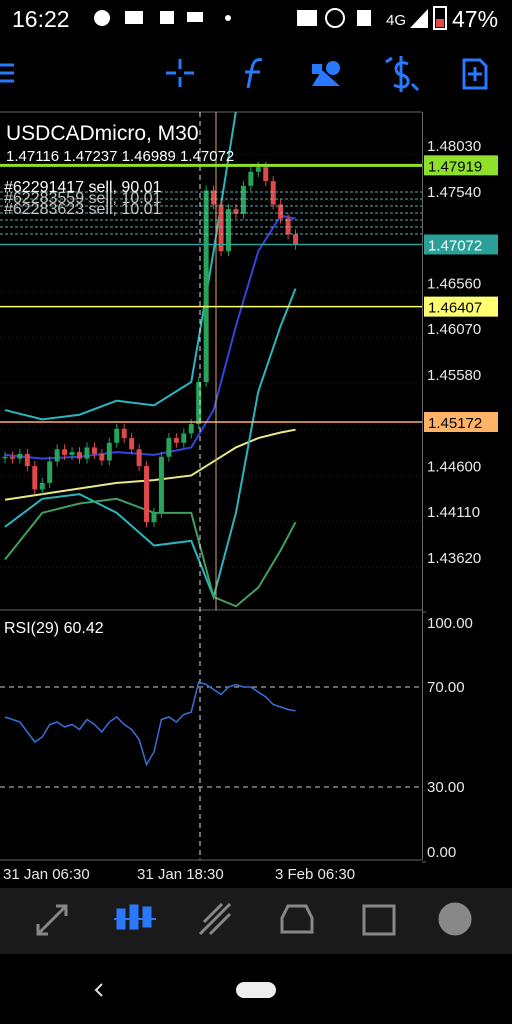 The image size is (512, 1024). Describe the element at coordinates (270, 18) in the screenshot. I see `status-icons` at that location.